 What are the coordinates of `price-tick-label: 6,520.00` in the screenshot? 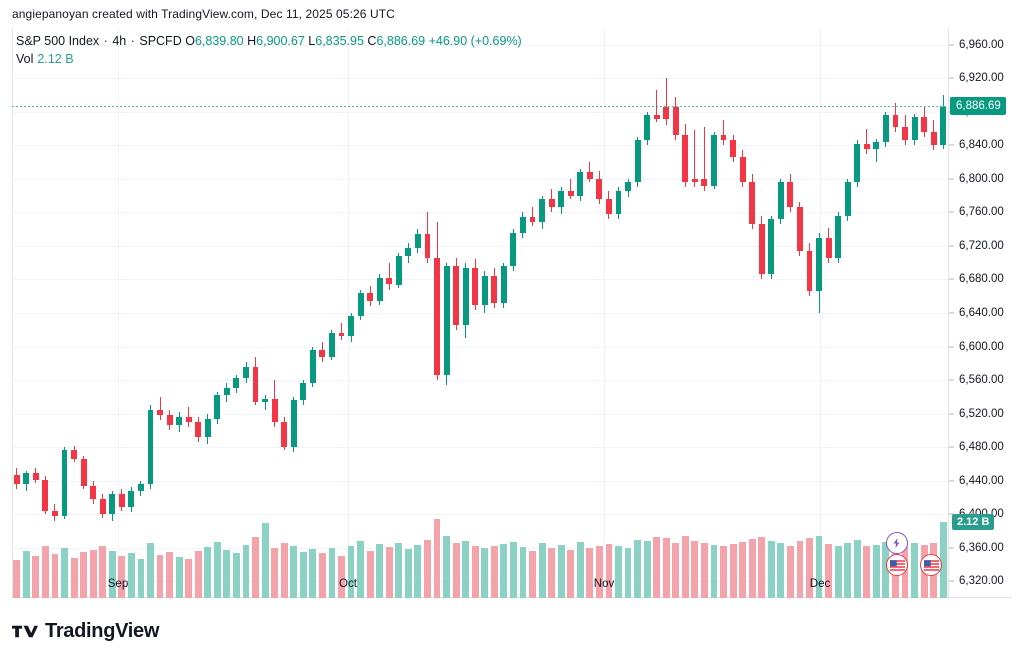 It's located at (981, 413).